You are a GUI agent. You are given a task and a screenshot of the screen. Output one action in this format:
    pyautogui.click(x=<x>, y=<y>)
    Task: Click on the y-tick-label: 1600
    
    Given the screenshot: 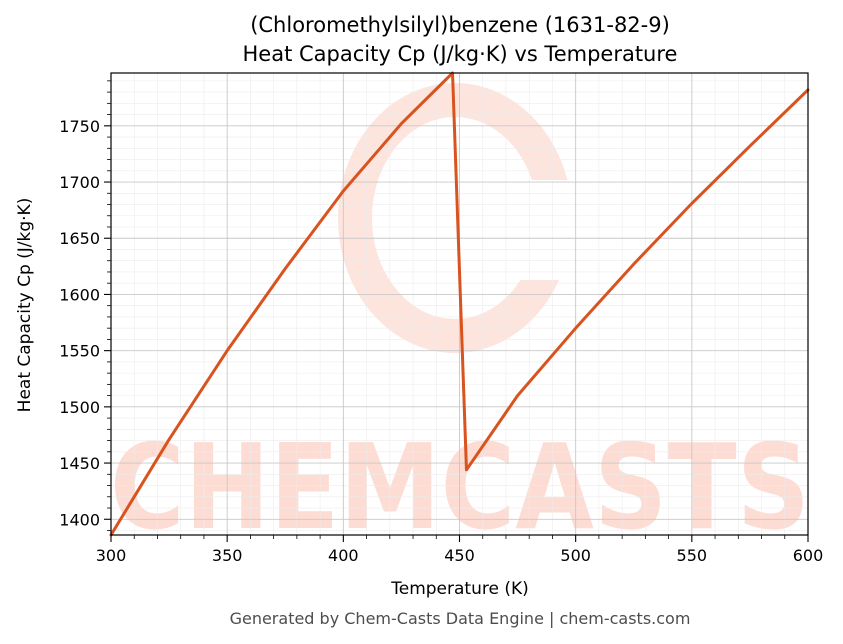 What is the action you would take?
    pyautogui.click(x=79, y=294)
    